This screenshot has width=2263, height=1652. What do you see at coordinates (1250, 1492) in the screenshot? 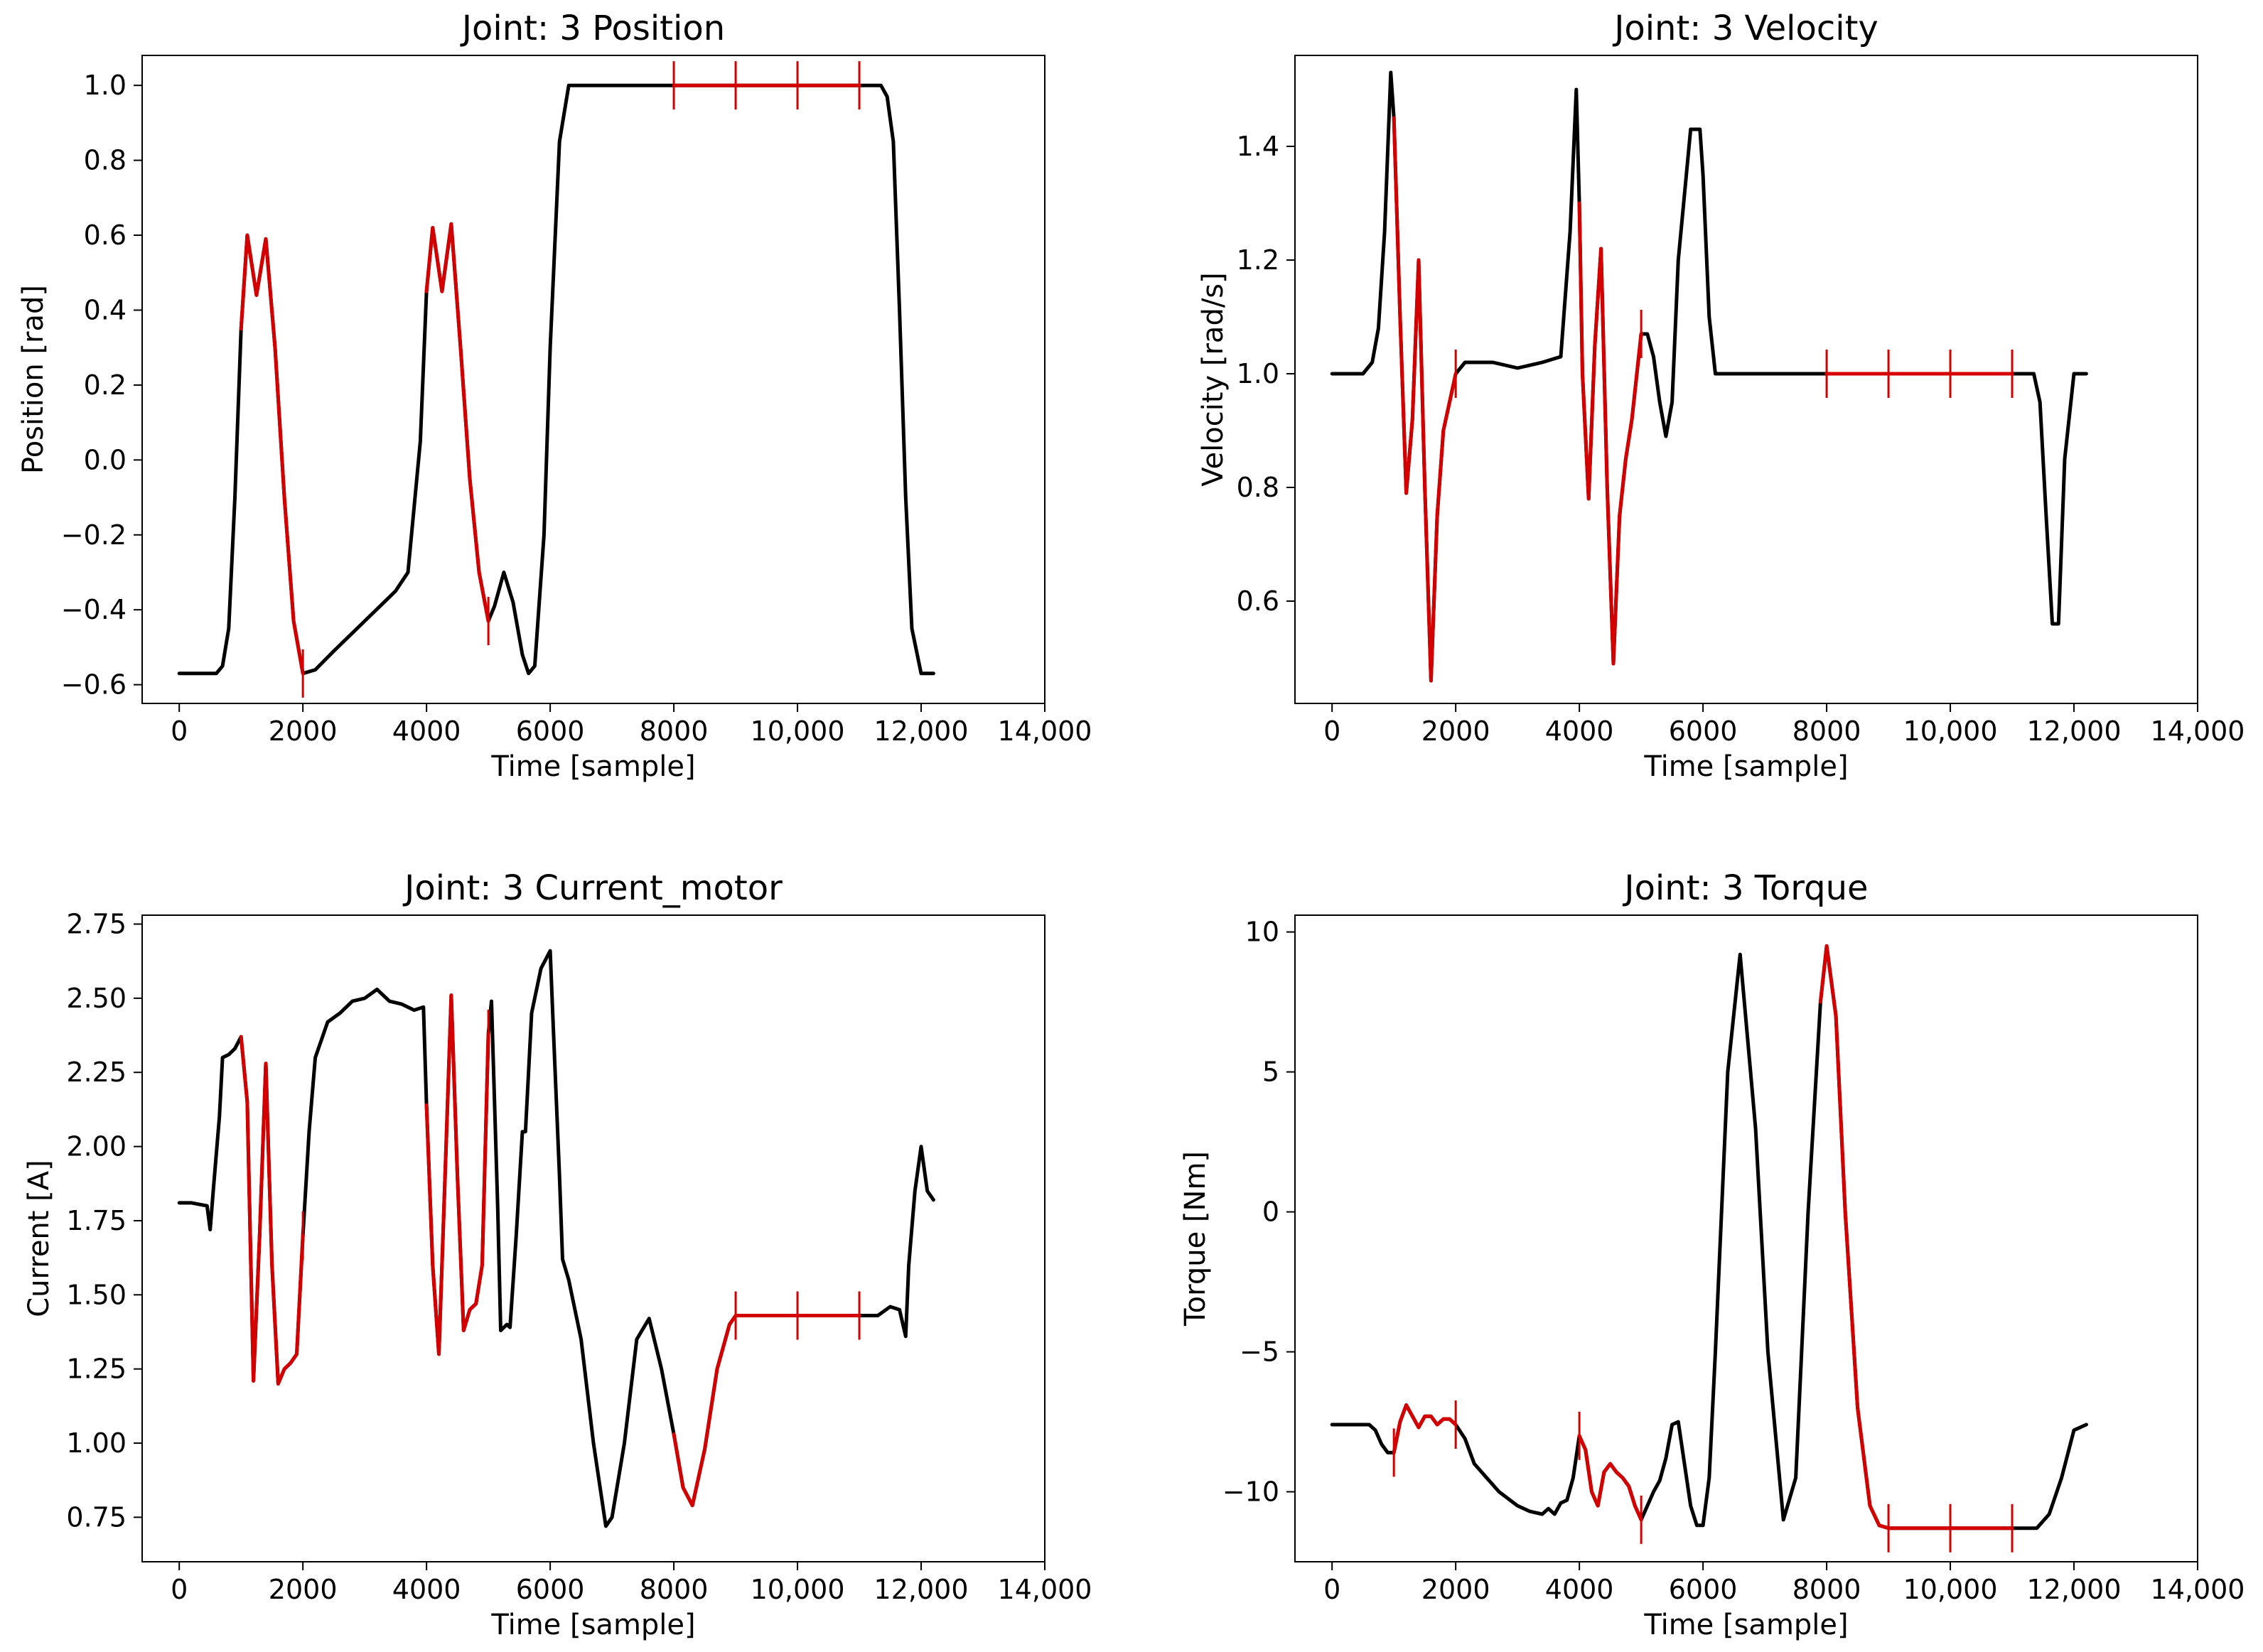
I see `y-tick-label: −10` at bounding box center [1250, 1492].